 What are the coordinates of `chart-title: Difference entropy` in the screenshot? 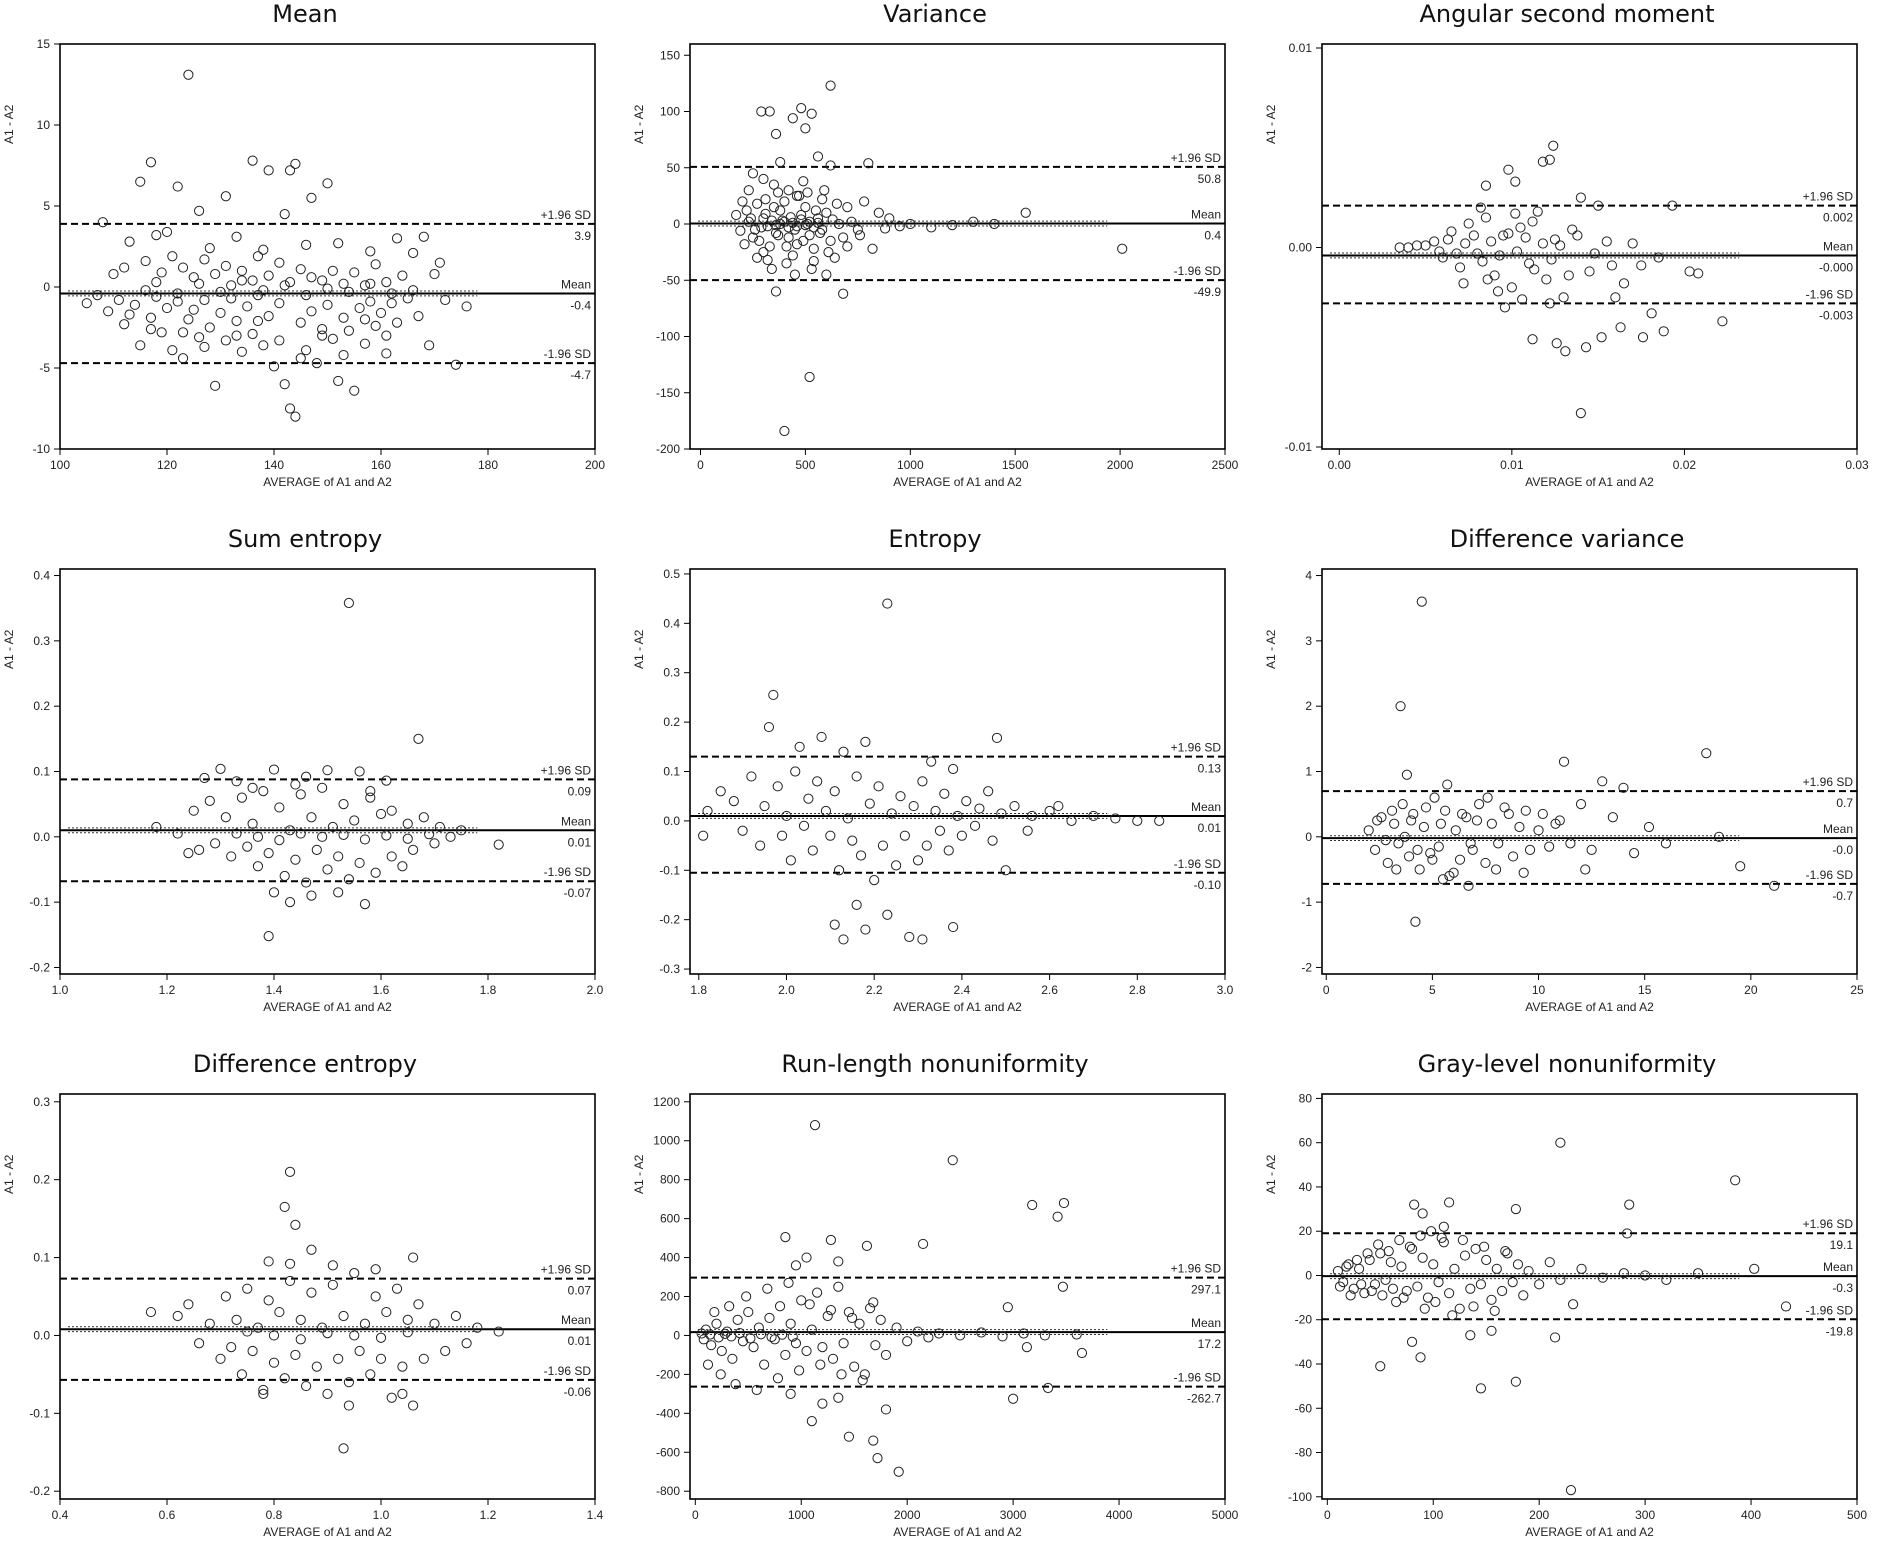 It's located at (305, 1064).